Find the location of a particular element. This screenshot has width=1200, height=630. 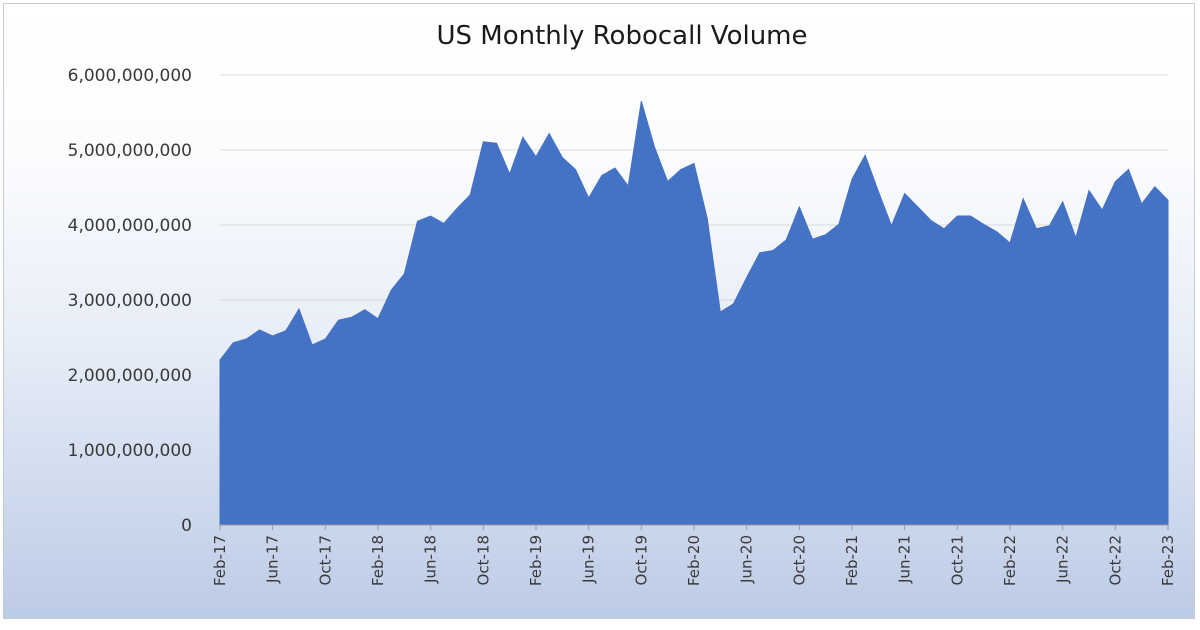

axes is located at coordinates (694, 527).